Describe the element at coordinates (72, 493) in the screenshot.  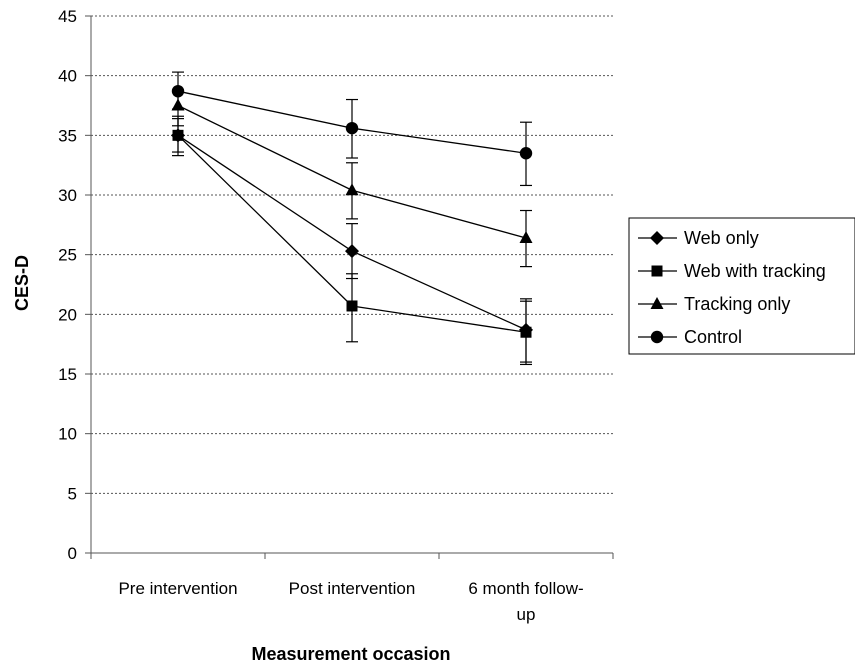
I see `y-tick-label: 5` at that location.